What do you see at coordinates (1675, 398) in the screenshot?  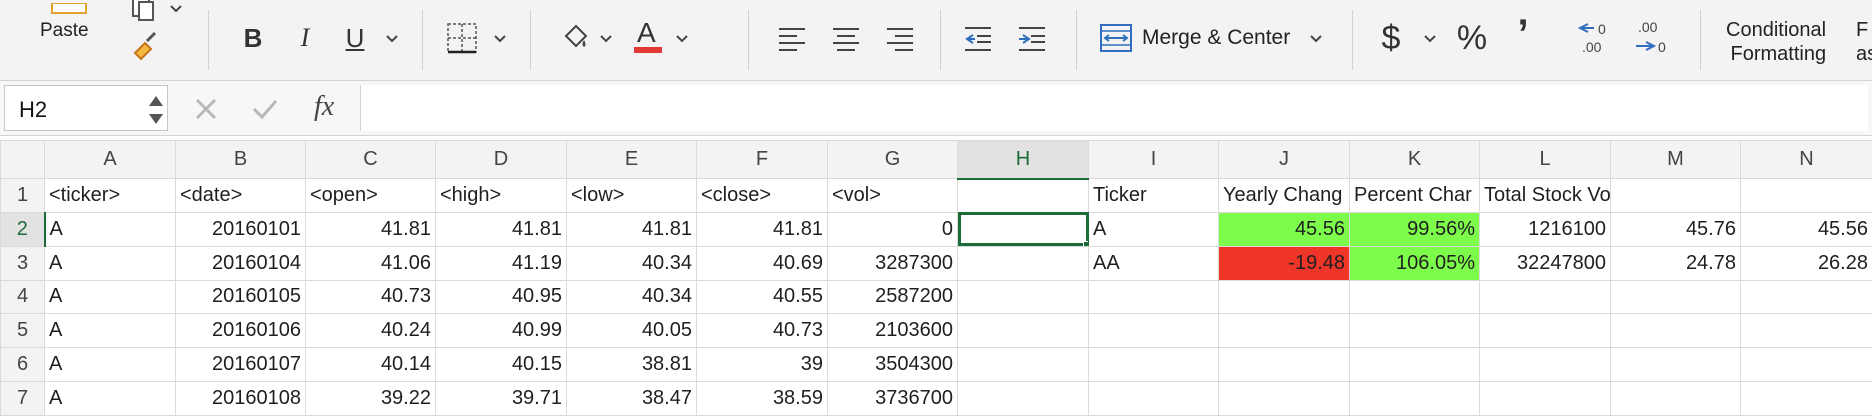 I see `cell-m7` at bounding box center [1675, 398].